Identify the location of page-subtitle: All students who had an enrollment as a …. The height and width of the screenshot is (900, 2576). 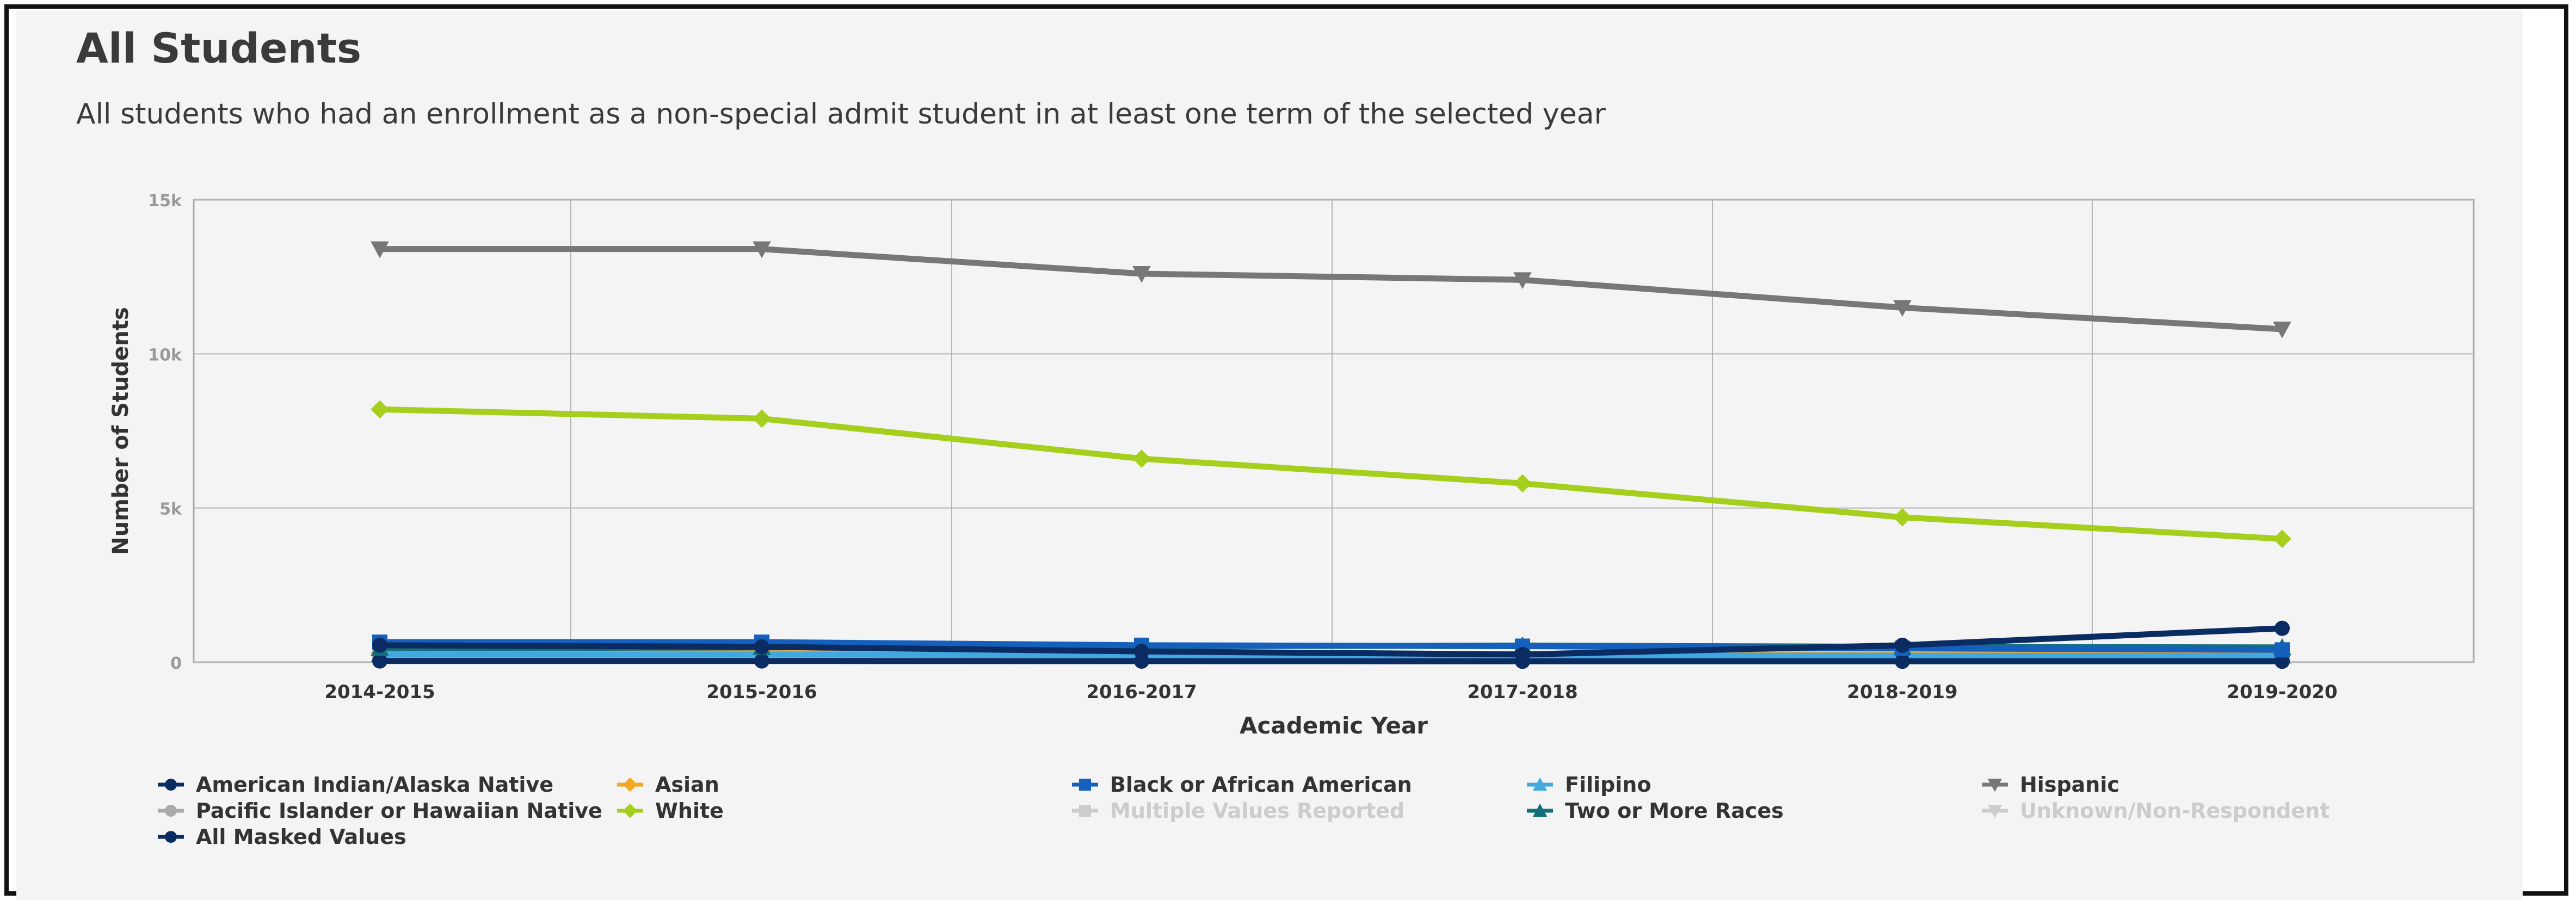
(841, 114).